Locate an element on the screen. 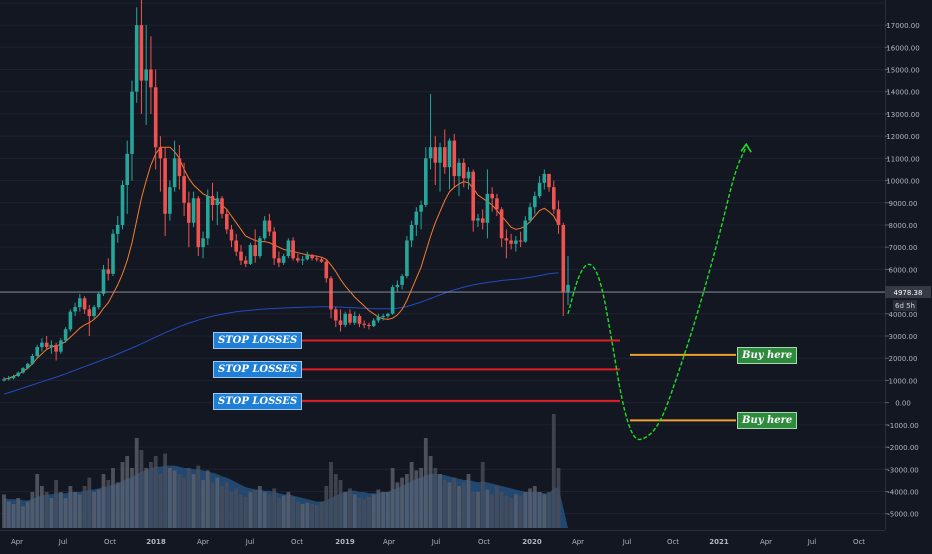  x-tick-label: Jul is located at coordinates (436, 542).